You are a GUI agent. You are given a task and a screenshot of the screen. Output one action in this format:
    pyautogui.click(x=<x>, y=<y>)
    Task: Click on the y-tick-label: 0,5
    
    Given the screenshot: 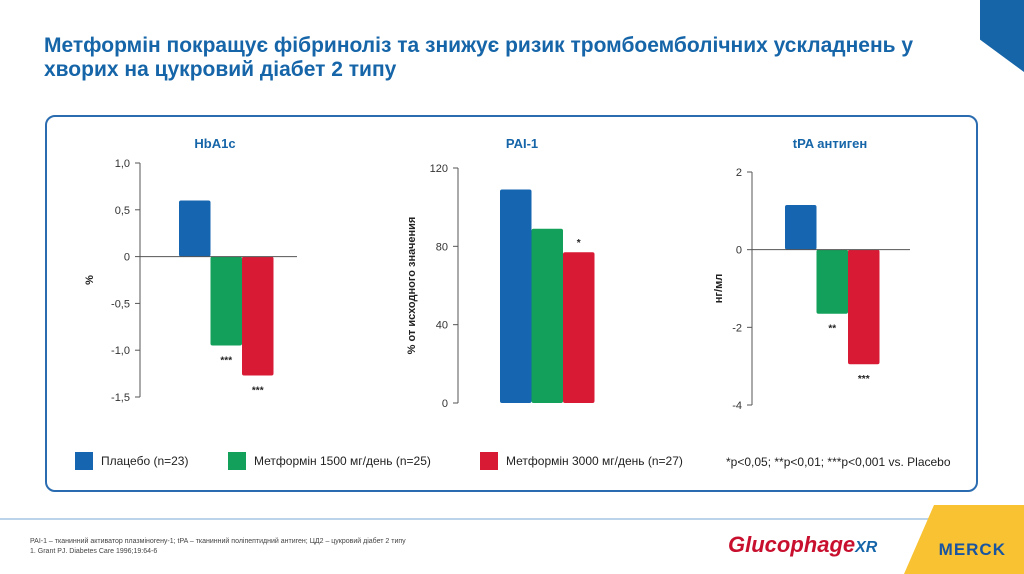 What is the action you would take?
    pyautogui.click(x=122, y=211)
    